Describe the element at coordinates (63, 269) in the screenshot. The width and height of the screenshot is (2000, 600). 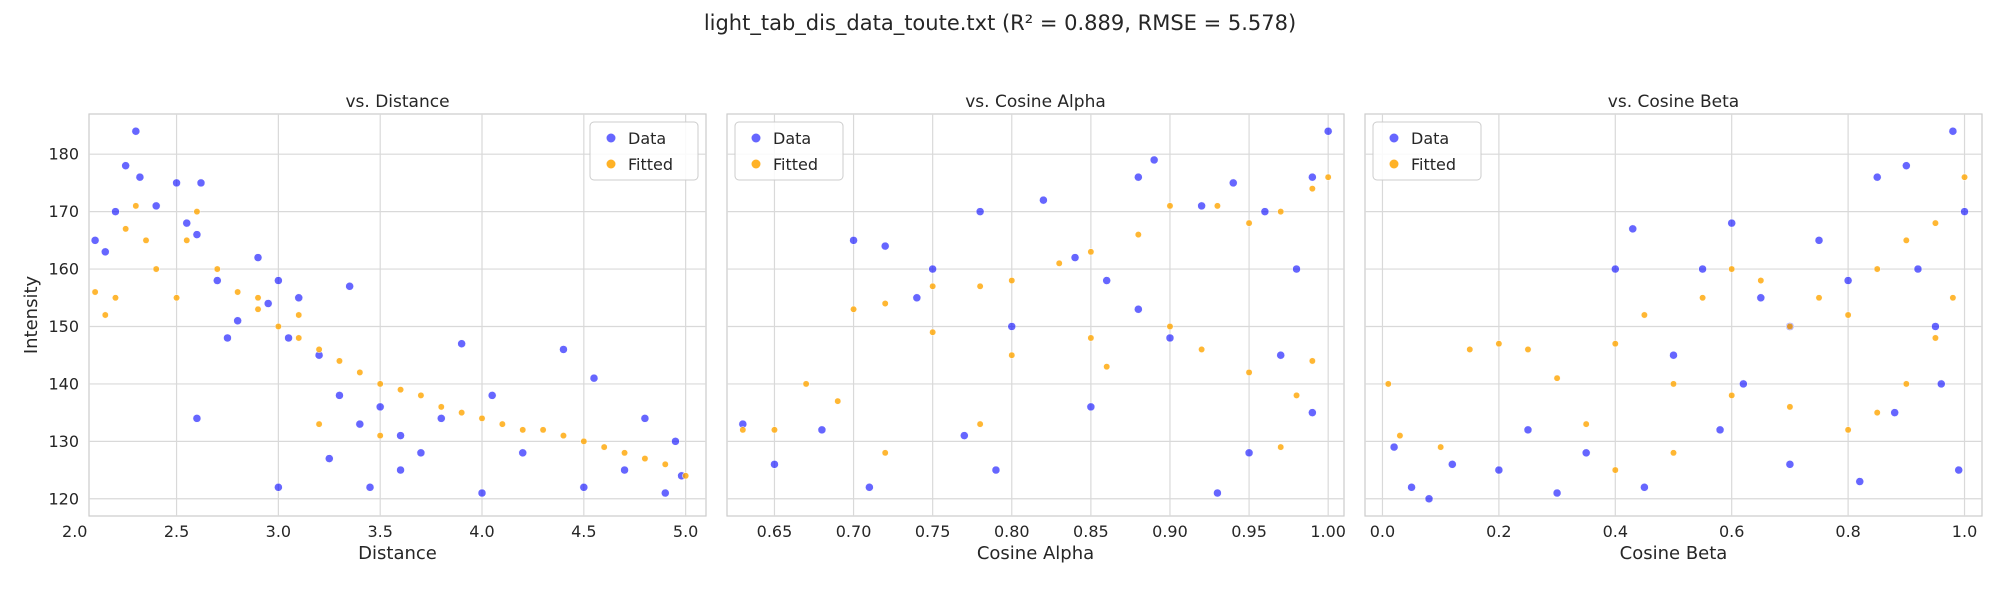
I see `y-tick-label: 160` at that location.